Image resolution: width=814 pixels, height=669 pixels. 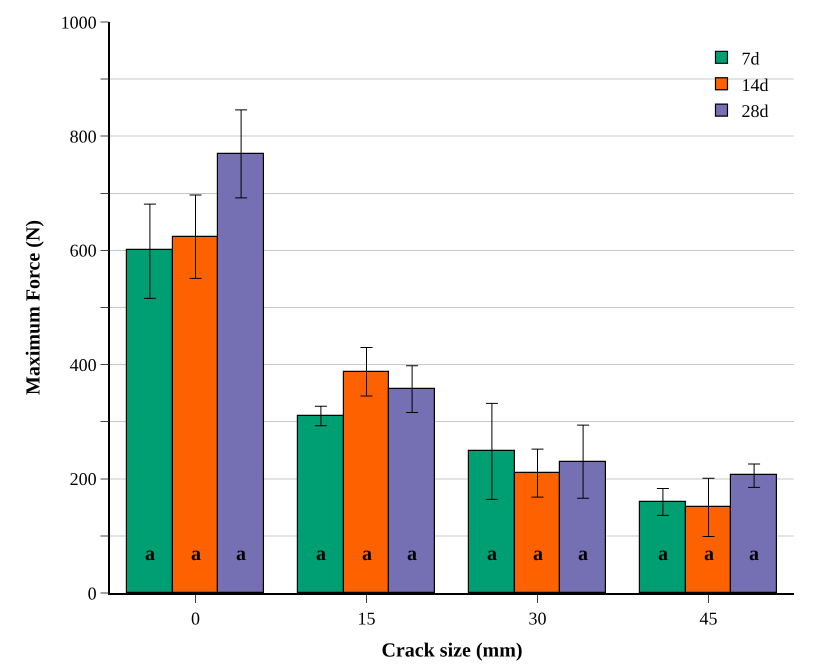 I want to click on x-tick-label: 15, so click(x=367, y=618).